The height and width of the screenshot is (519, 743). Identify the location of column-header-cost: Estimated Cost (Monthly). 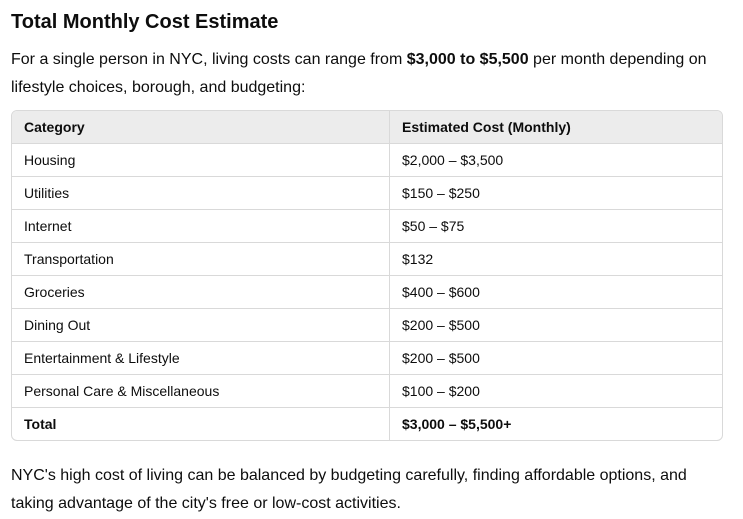
(555, 127).